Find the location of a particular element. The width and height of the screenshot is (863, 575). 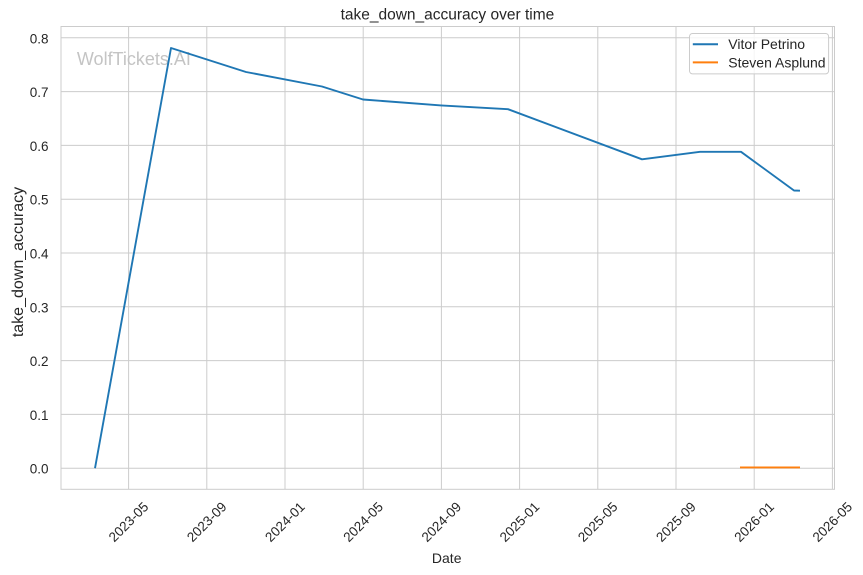

svg-text: WolfTickets.AI is located at coordinates (134, 59).